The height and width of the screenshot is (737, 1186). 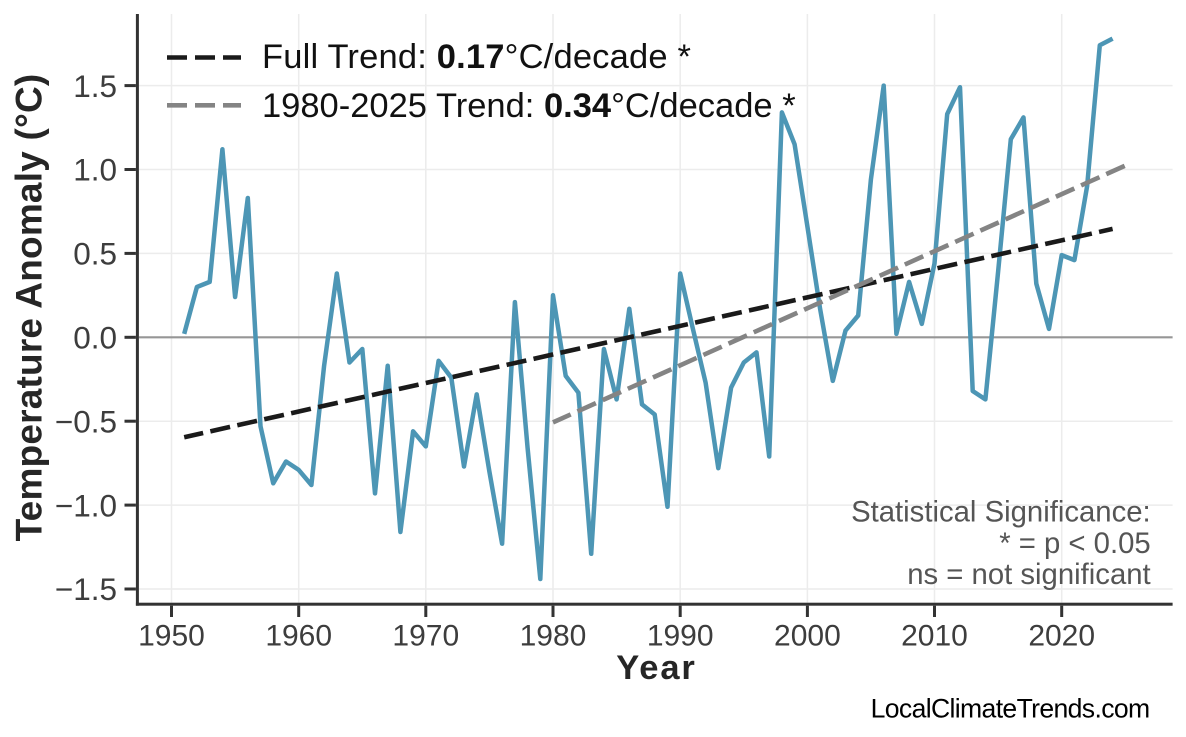 I want to click on svg-text: 1.0, so click(x=95, y=170).